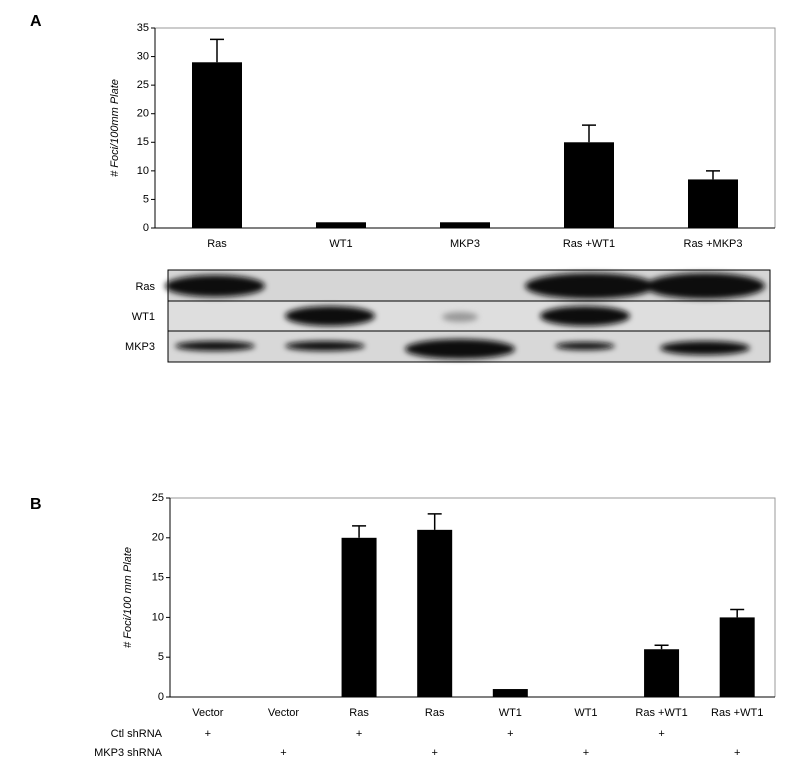  I want to click on blot-row-label: Ras, so click(145, 287).